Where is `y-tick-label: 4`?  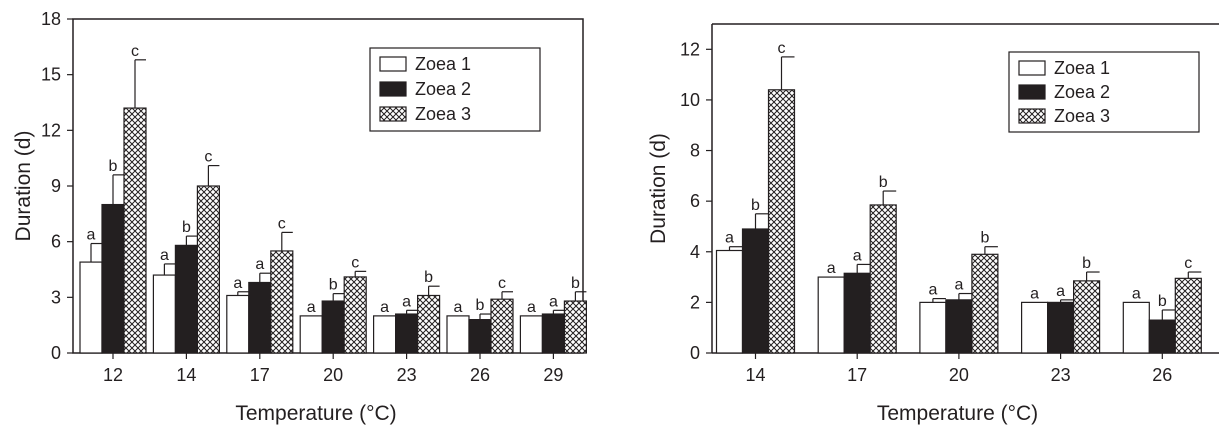
y-tick-label: 4 is located at coordinates (695, 252).